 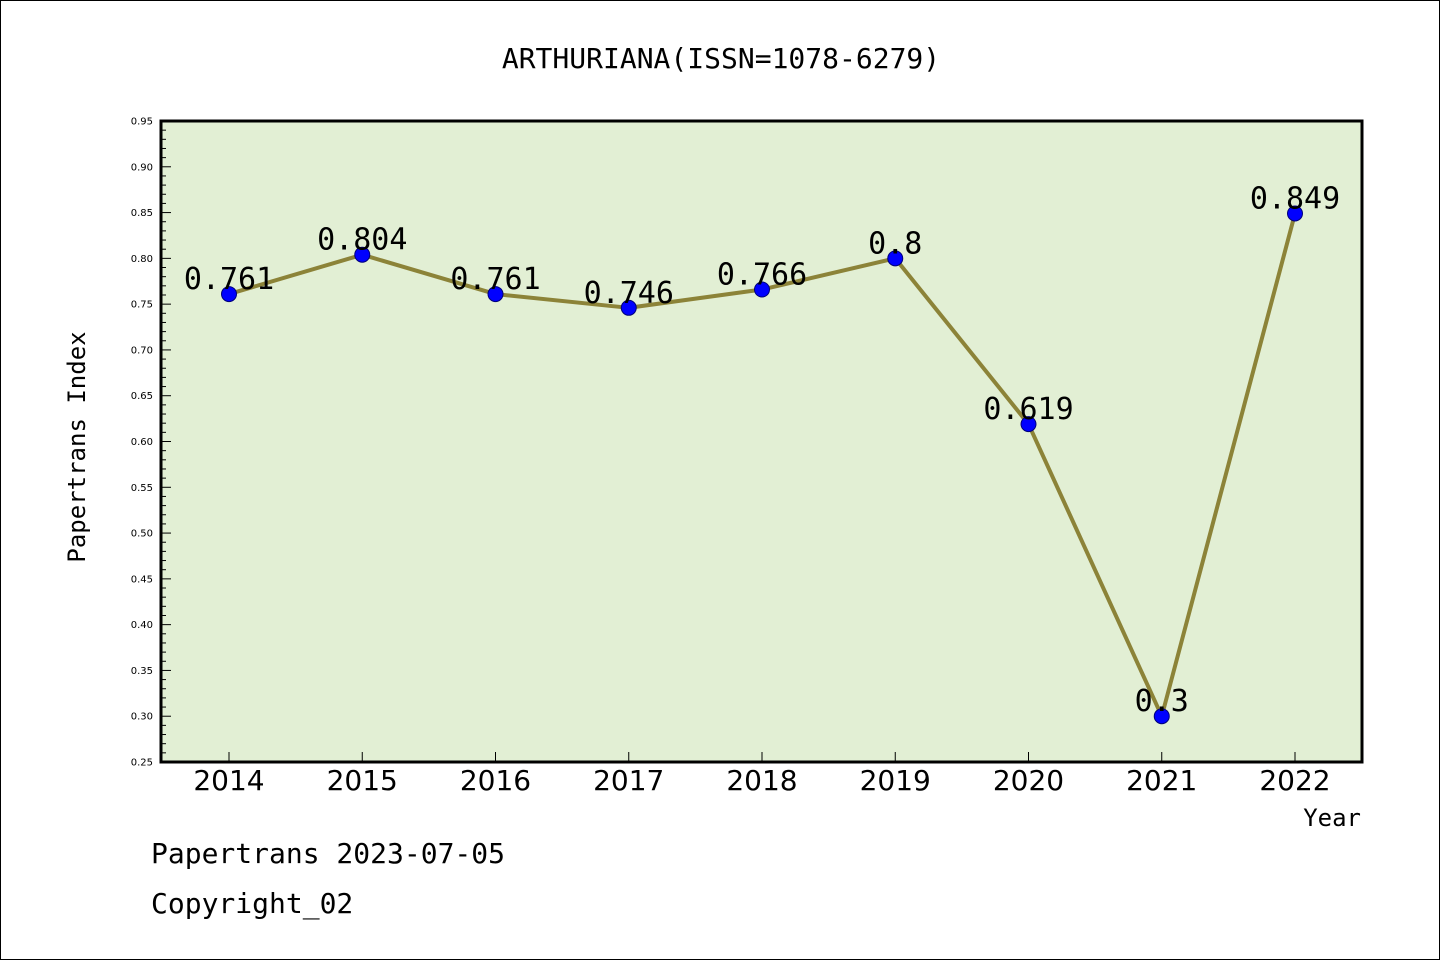 I want to click on x-tick-label: 2016, so click(x=495, y=780).